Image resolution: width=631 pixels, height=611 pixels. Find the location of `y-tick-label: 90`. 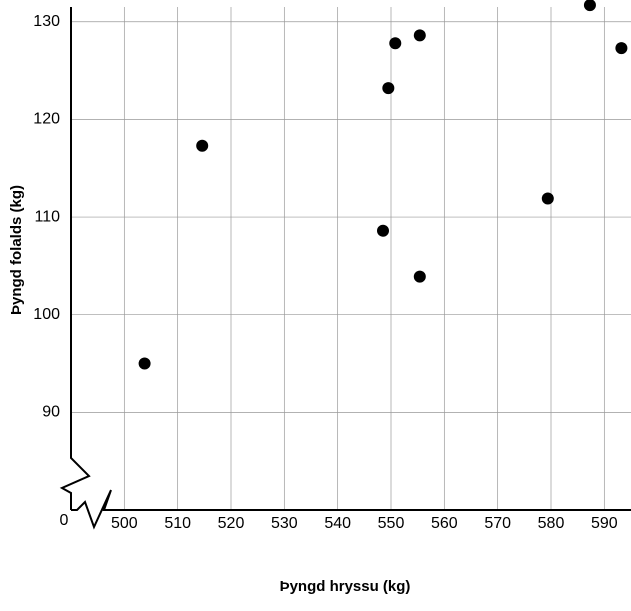

y-tick-label: 90 is located at coordinates (51, 412).